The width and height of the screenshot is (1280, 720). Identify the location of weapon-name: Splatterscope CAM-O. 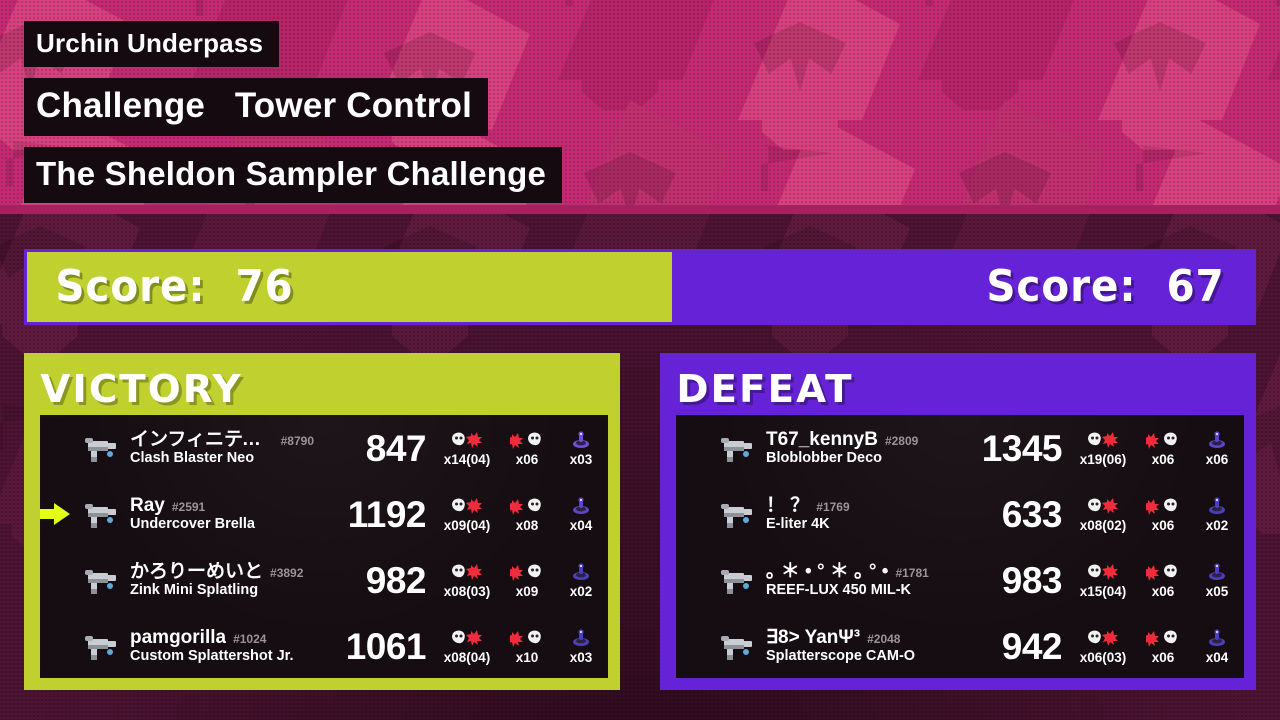
(841, 655).